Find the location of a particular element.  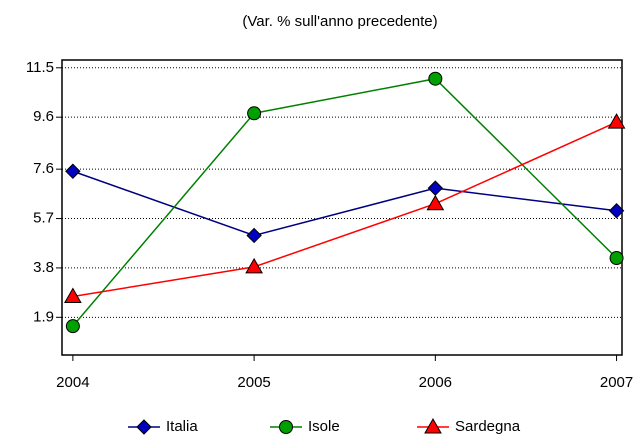

legend-label: Italia is located at coordinates (182, 426).